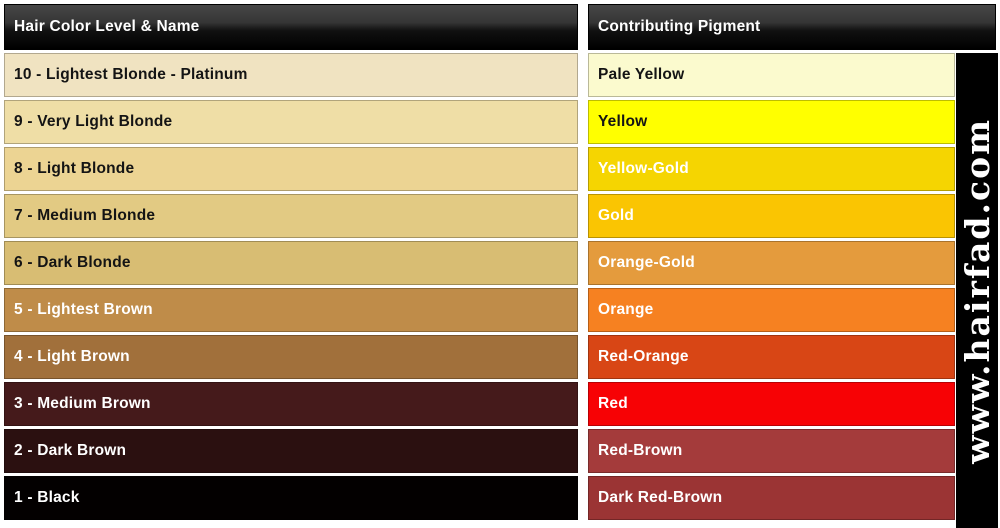 Image resolution: width=1000 pixels, height=528 pixels. What do you see at coordinates (771, 169) in the screenshot?
I see `pigment-cell: Yellow-Gold` at bounding box center [771, 169].